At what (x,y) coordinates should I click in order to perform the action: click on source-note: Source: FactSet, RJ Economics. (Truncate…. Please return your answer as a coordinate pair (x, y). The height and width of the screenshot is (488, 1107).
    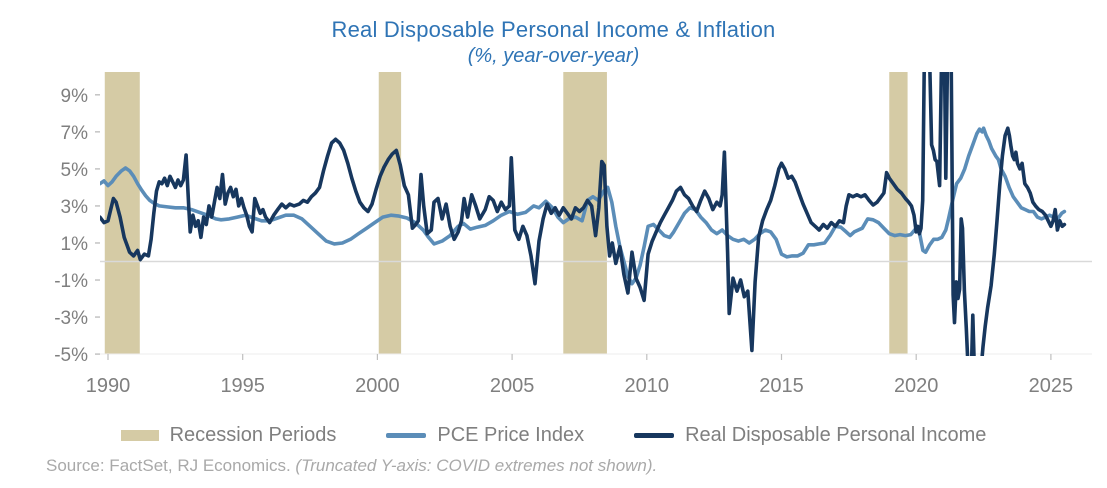
    Looking at the image, I should click on (351, 466).